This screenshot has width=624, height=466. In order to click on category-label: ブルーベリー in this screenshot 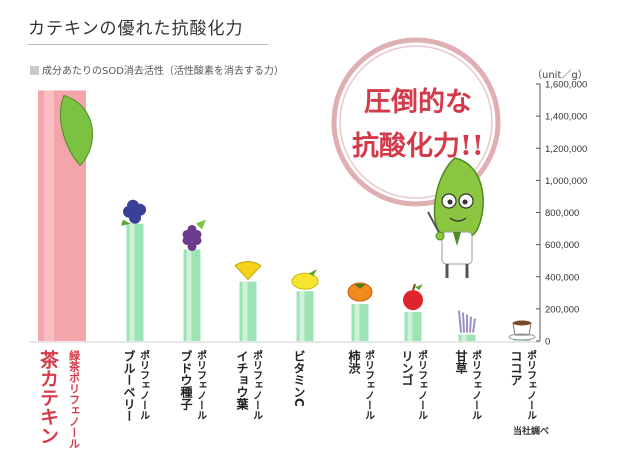, I will do `click(129, 385)`.